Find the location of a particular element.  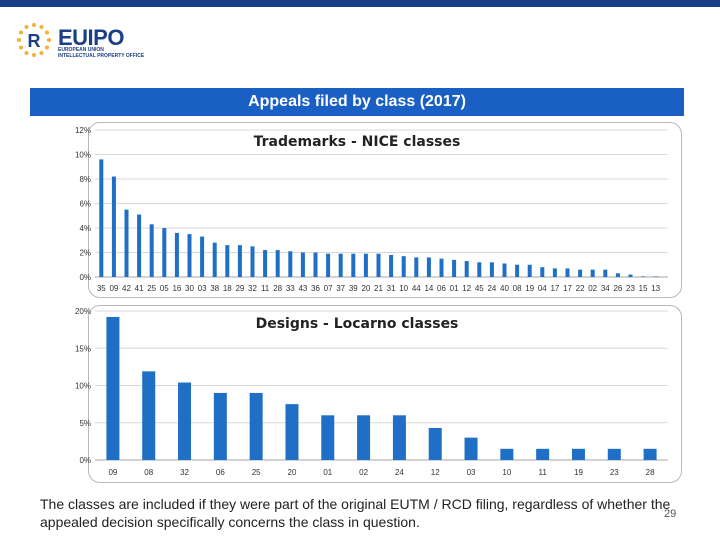

top-accent-bar is located at coordinates (360, 3).